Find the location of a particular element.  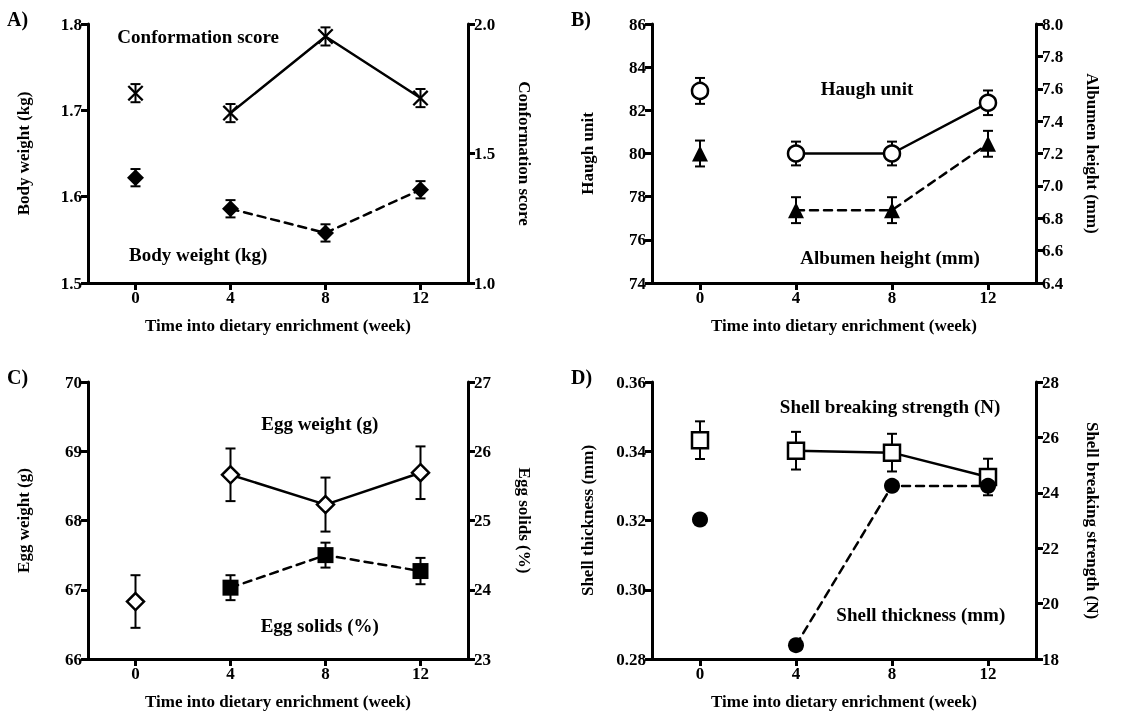

y-tick-label: 68 is located at coordinates (73, 520).